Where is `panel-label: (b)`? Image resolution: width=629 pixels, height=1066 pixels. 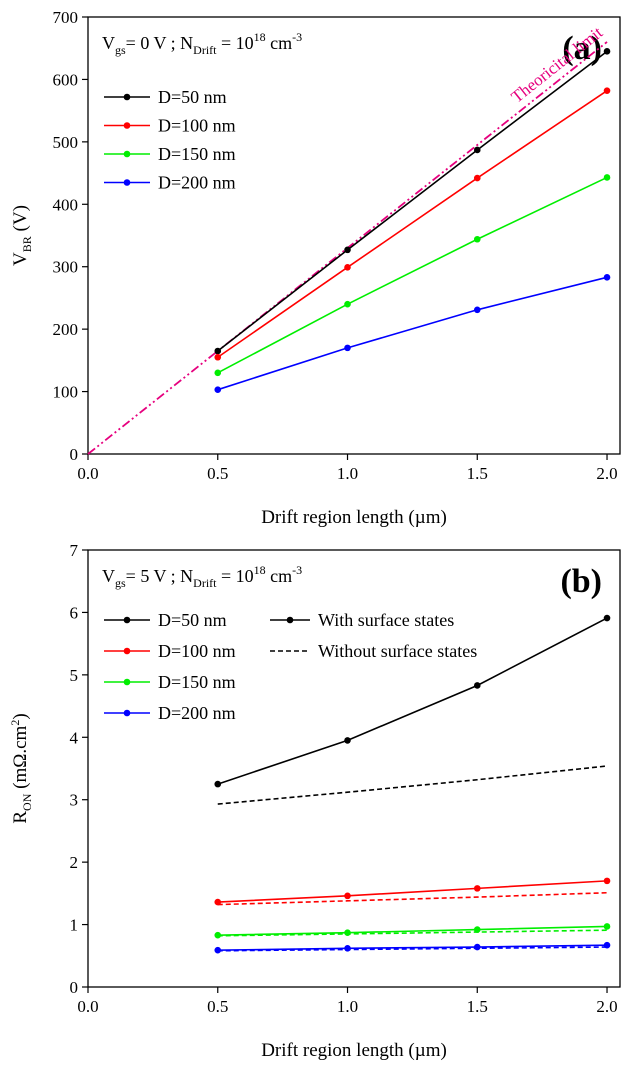
panel-label: (b) is located at coordinates (581, 581).